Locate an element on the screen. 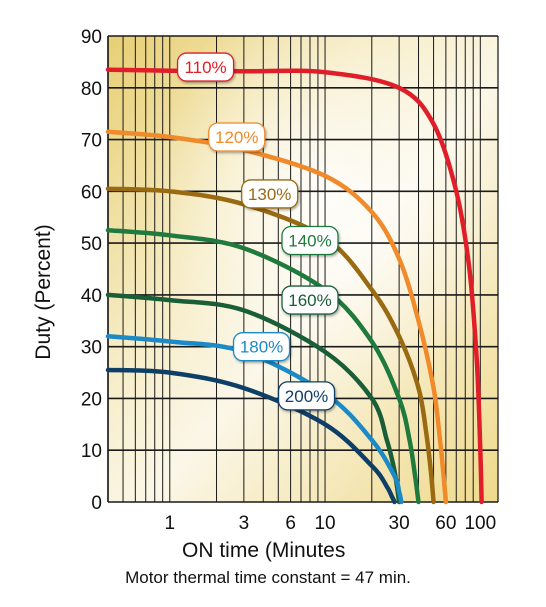 This screenshot has width=546, height=607. curve-label-text: 120% is located at coordinates (236, 137).